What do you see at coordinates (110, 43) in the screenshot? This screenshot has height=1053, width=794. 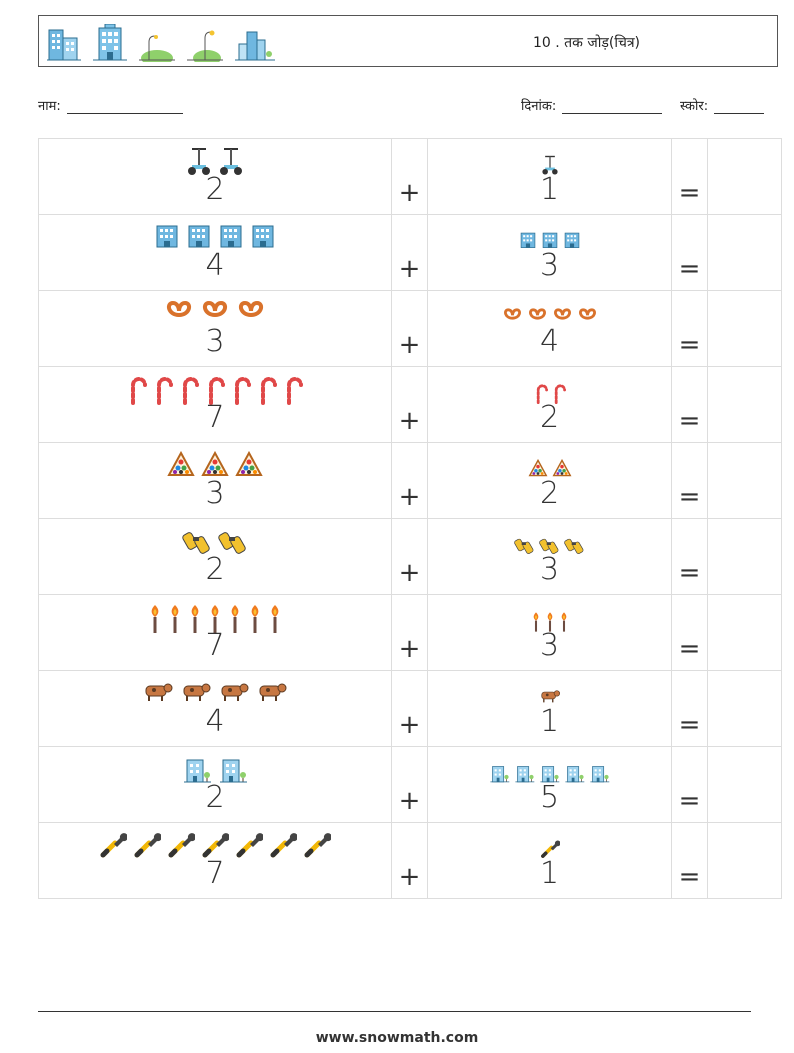 I see `building-icon` at bounding box center [110, 43].